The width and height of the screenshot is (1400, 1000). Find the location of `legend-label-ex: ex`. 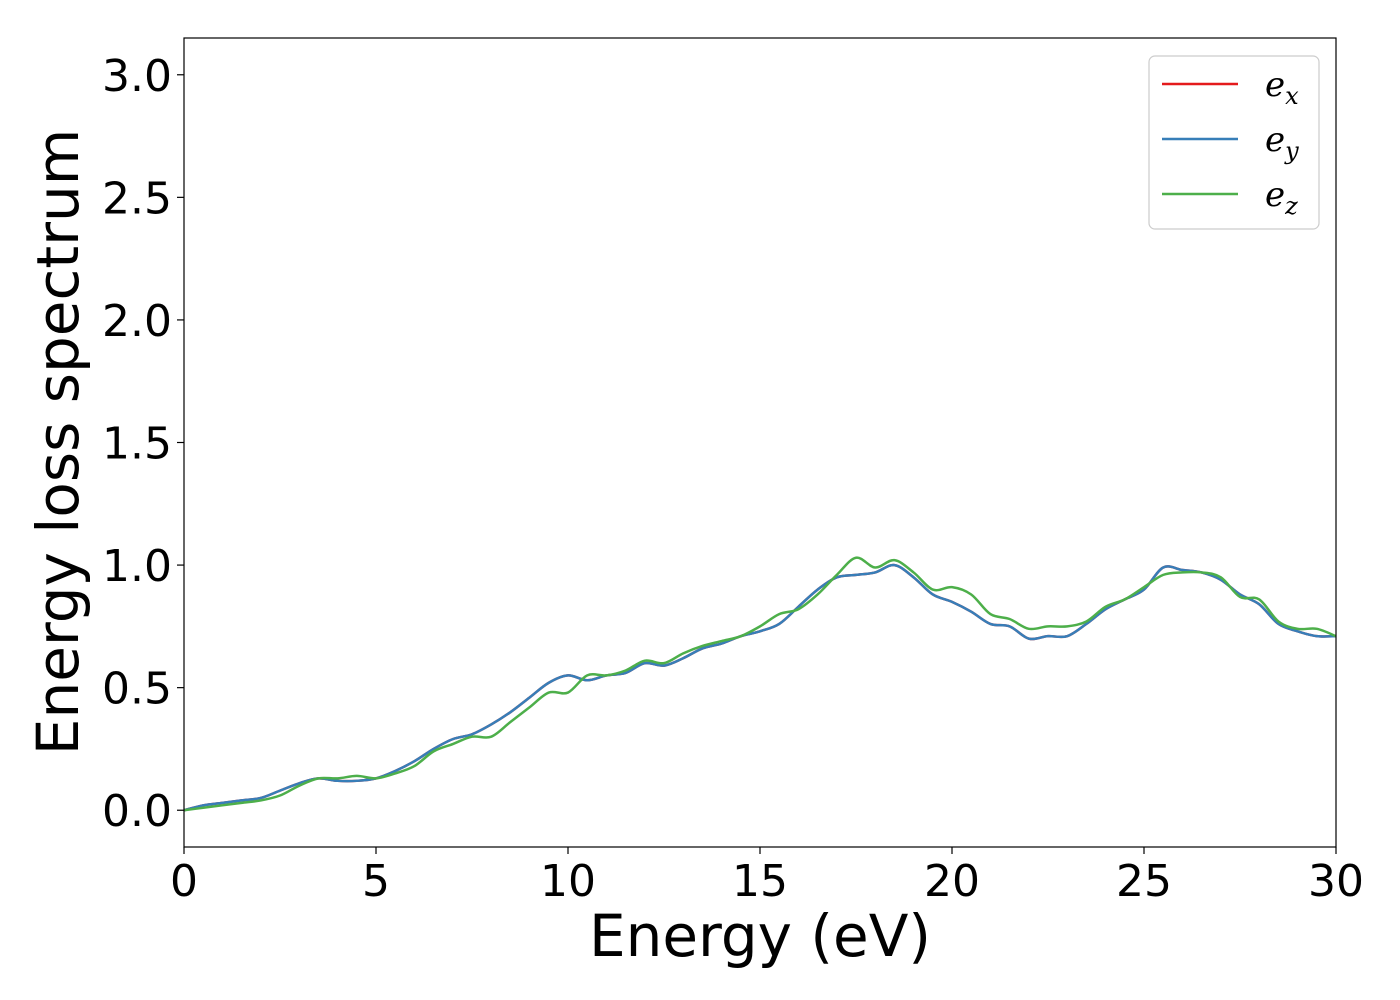

legend-label-ex: ex is located at coordinates (1282, 87).